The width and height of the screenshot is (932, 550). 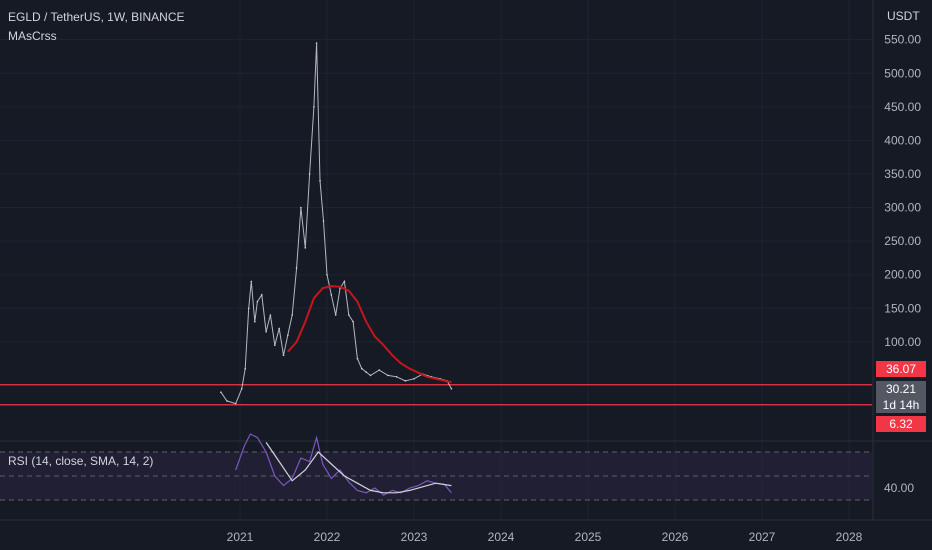 What do you see at coordinates (902, 107) in the screenshot?
I see `y-tick-label: 450.00` at bounding box center [902, 107].